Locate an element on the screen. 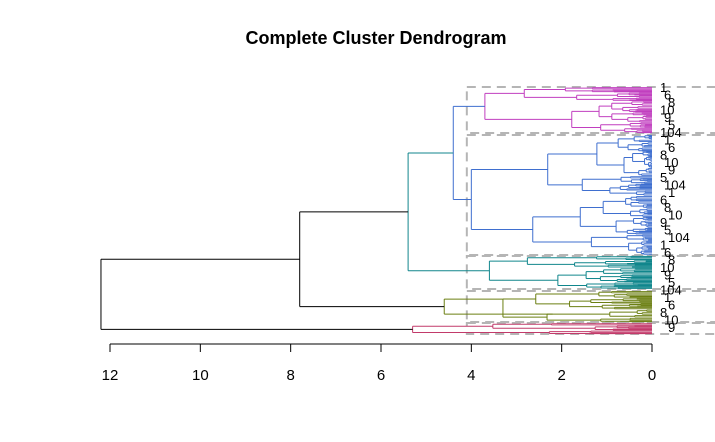 This screenshot has height=442, width=715. x-tick-label: 6 is located at coordinates (381, 375).